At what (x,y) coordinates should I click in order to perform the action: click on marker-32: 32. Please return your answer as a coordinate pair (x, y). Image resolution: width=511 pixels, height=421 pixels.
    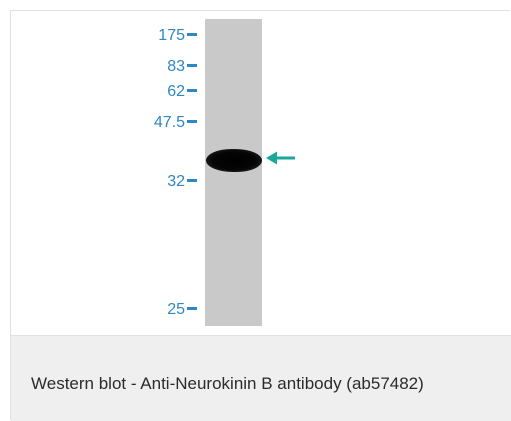
    Looking at the image, I should click on (161, 182).